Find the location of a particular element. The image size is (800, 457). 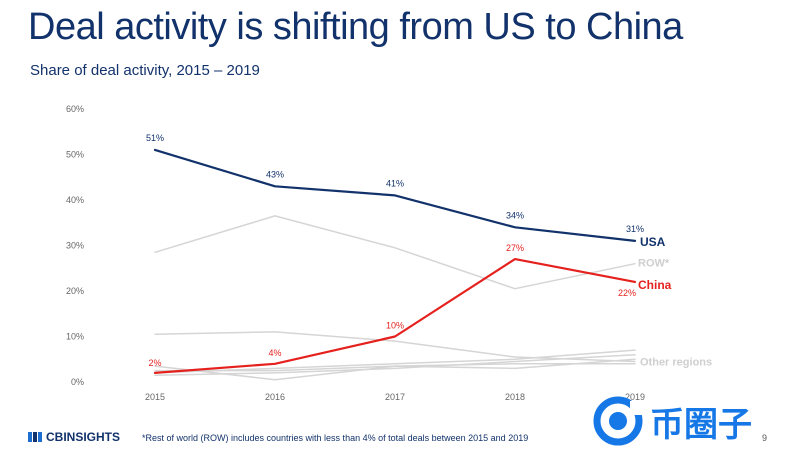

y-tick-label: 0% is located at coordinates (77, 382).